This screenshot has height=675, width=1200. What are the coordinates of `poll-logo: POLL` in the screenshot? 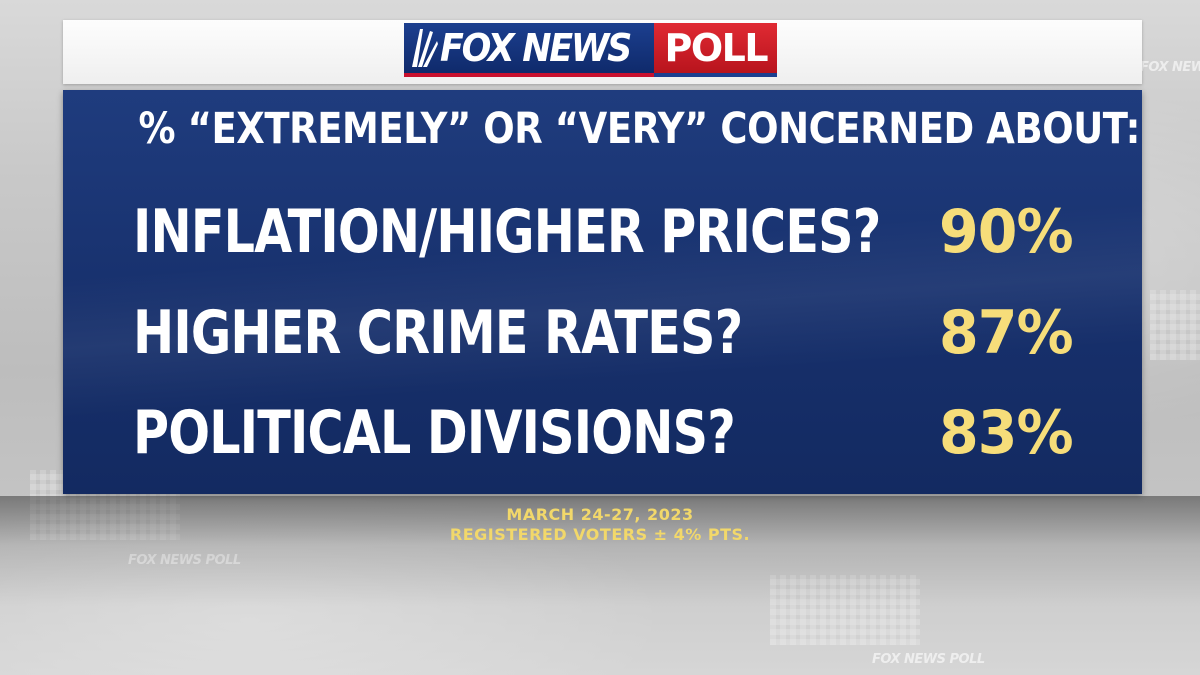 It's located at (716, 50).